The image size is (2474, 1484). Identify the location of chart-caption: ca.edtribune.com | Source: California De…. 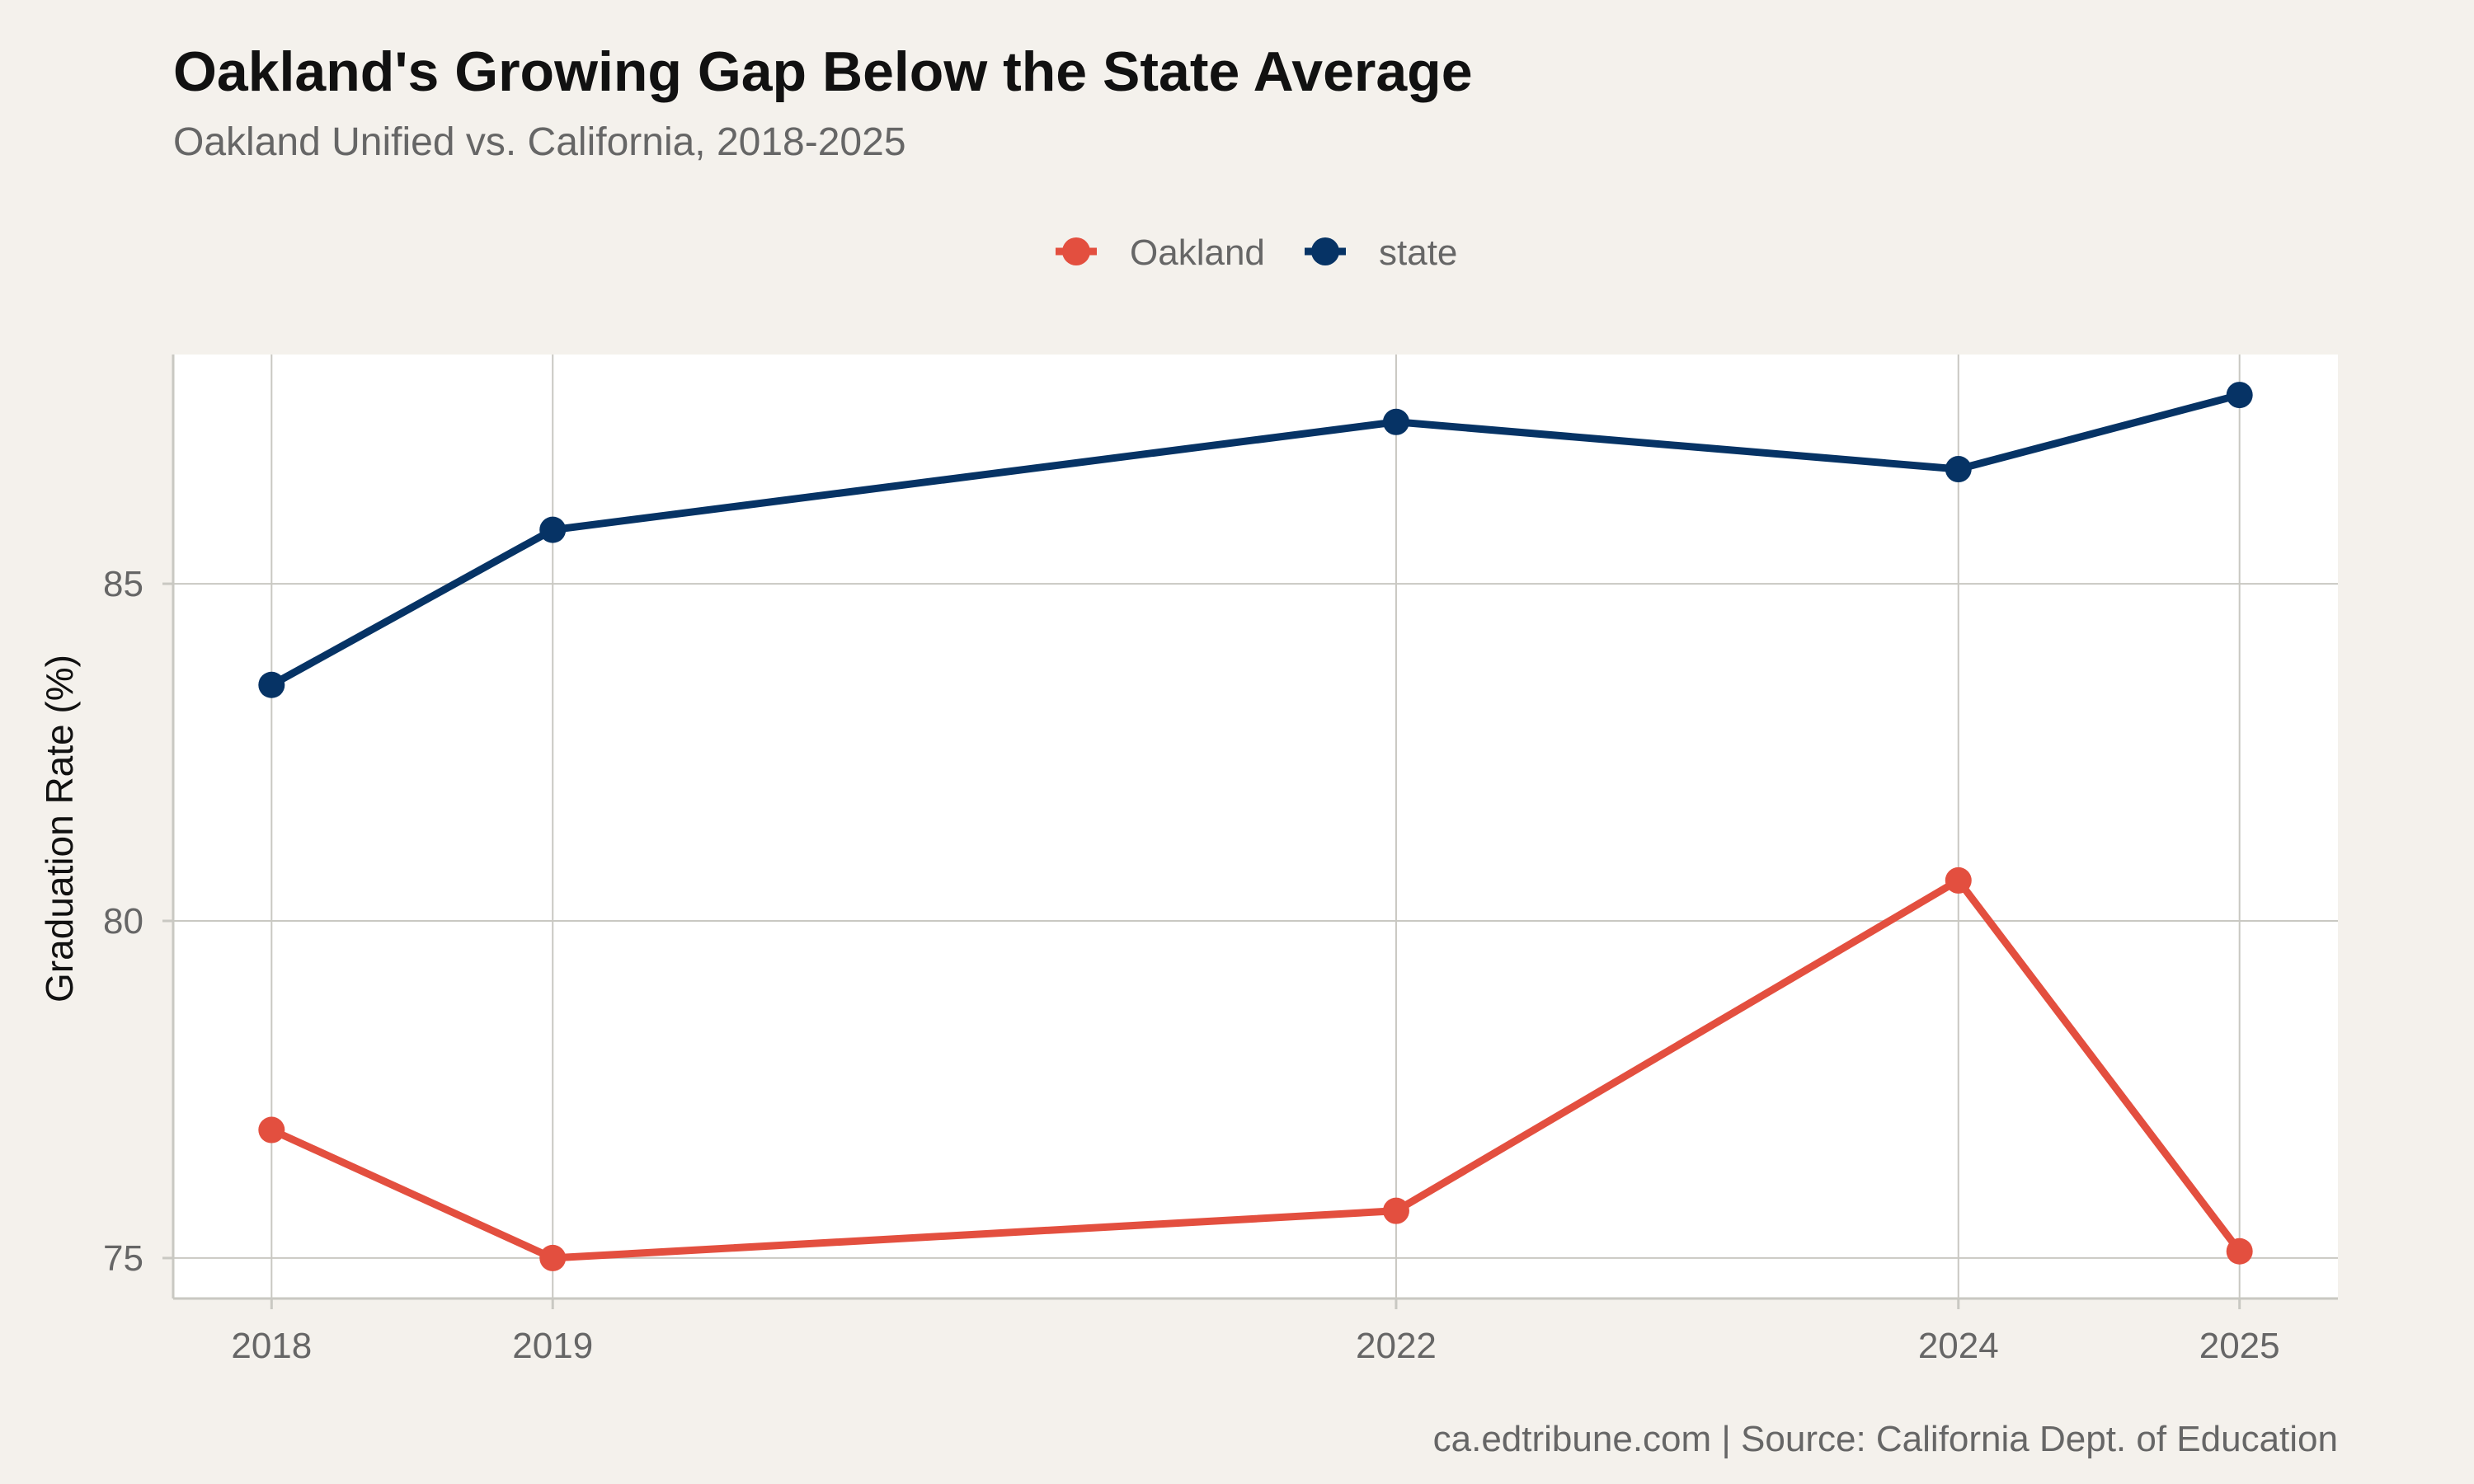
(1885, 1439).